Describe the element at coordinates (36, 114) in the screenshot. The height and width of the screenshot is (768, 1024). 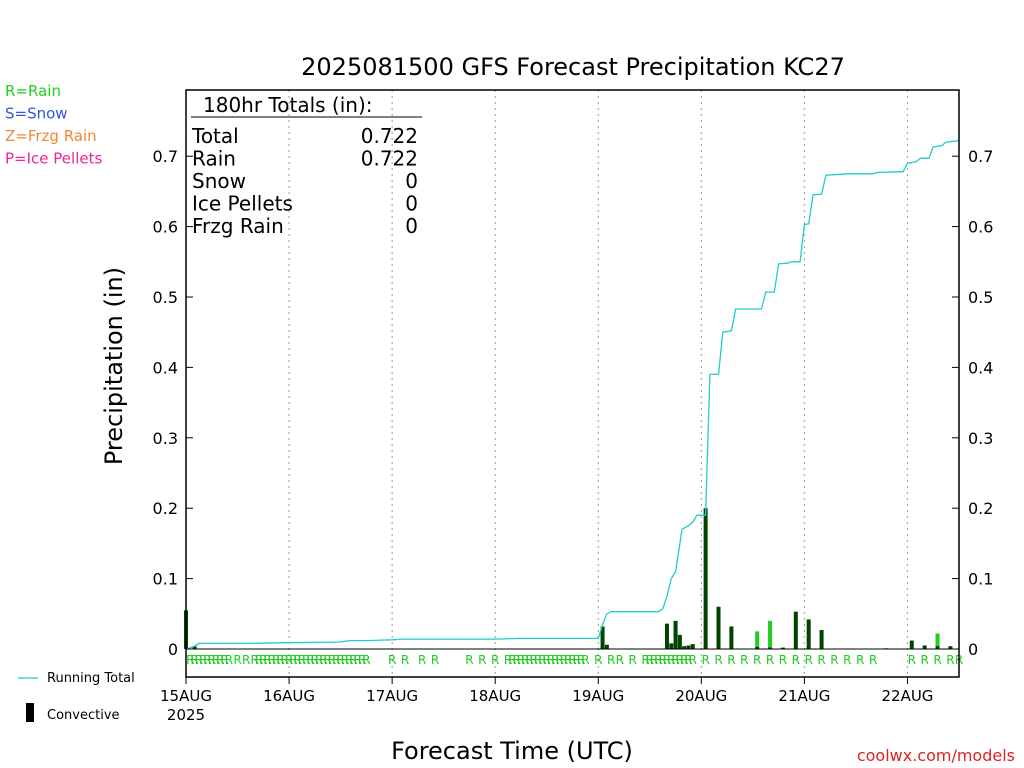
I see `type-legend-item: S=Snow` at that location.